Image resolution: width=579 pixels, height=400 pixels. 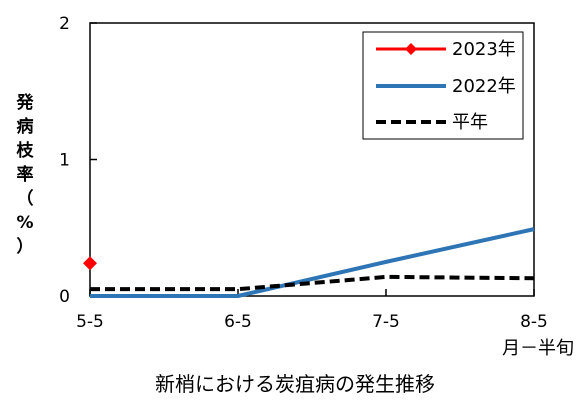 What do you see at coordinates (386, 322) in the screenshot?
I see `x-tick-label: 7-5` at bounding box center [386, 322].